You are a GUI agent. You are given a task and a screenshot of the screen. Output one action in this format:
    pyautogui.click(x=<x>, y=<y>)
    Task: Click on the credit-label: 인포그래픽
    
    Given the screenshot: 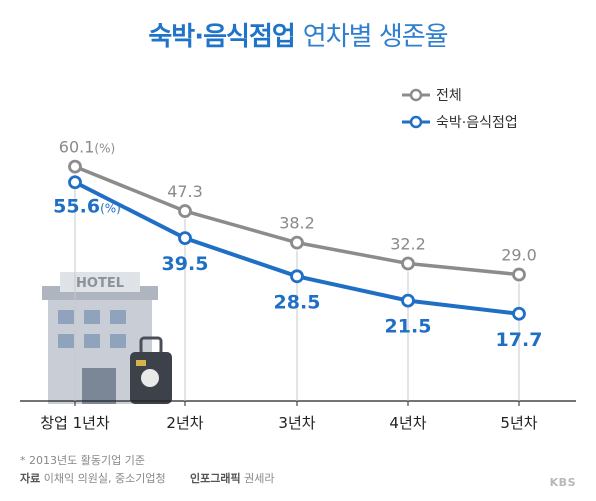 What is the action you would take?
    pyautogui.click(x=215, y=478)
    